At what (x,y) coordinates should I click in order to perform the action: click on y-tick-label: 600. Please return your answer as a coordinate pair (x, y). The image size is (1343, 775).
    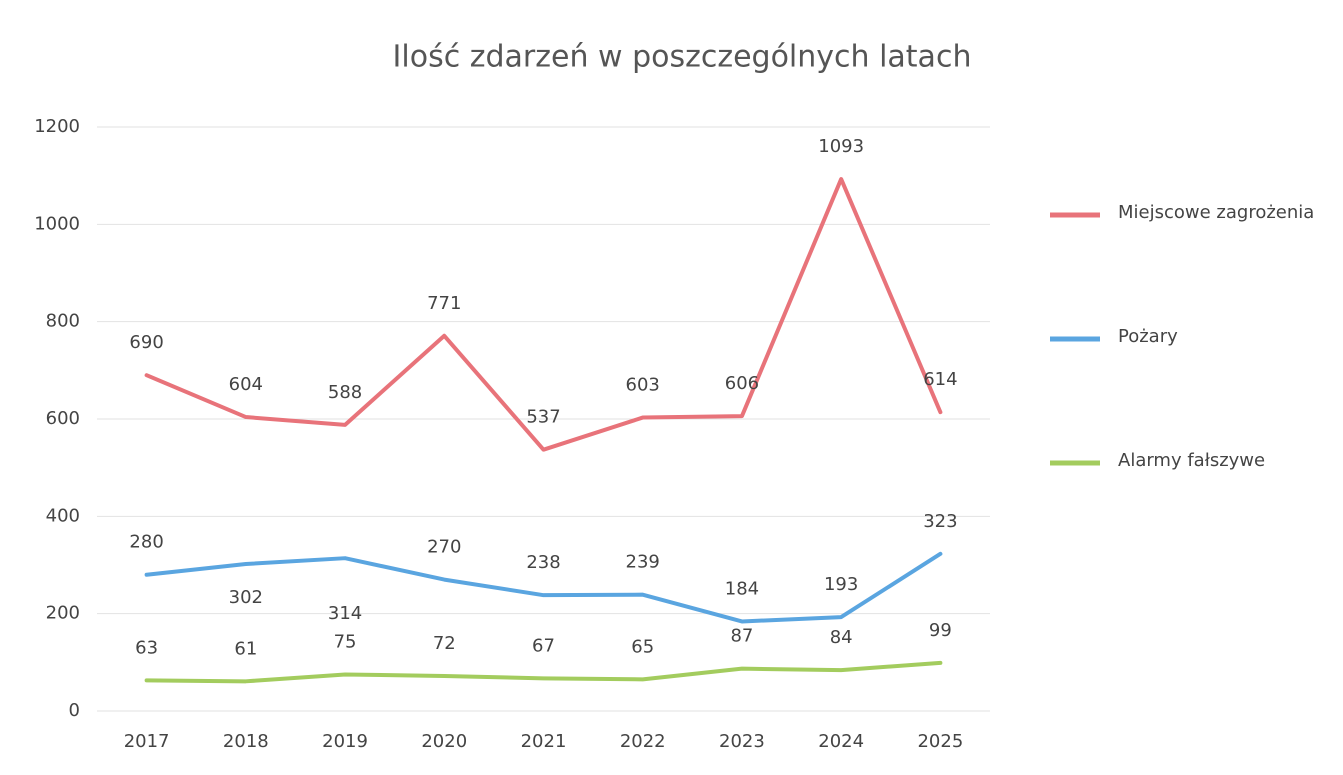
    Looking at the image, I should click on (63, 418).